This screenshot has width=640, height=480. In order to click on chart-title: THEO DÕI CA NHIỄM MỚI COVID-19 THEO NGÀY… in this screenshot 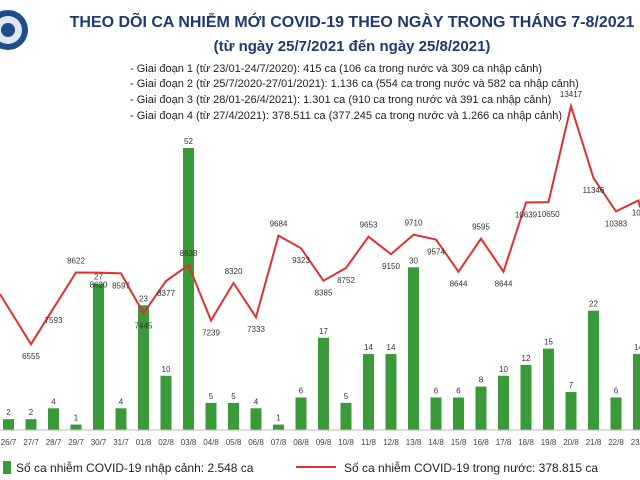, I will do `click(352, 21)`.